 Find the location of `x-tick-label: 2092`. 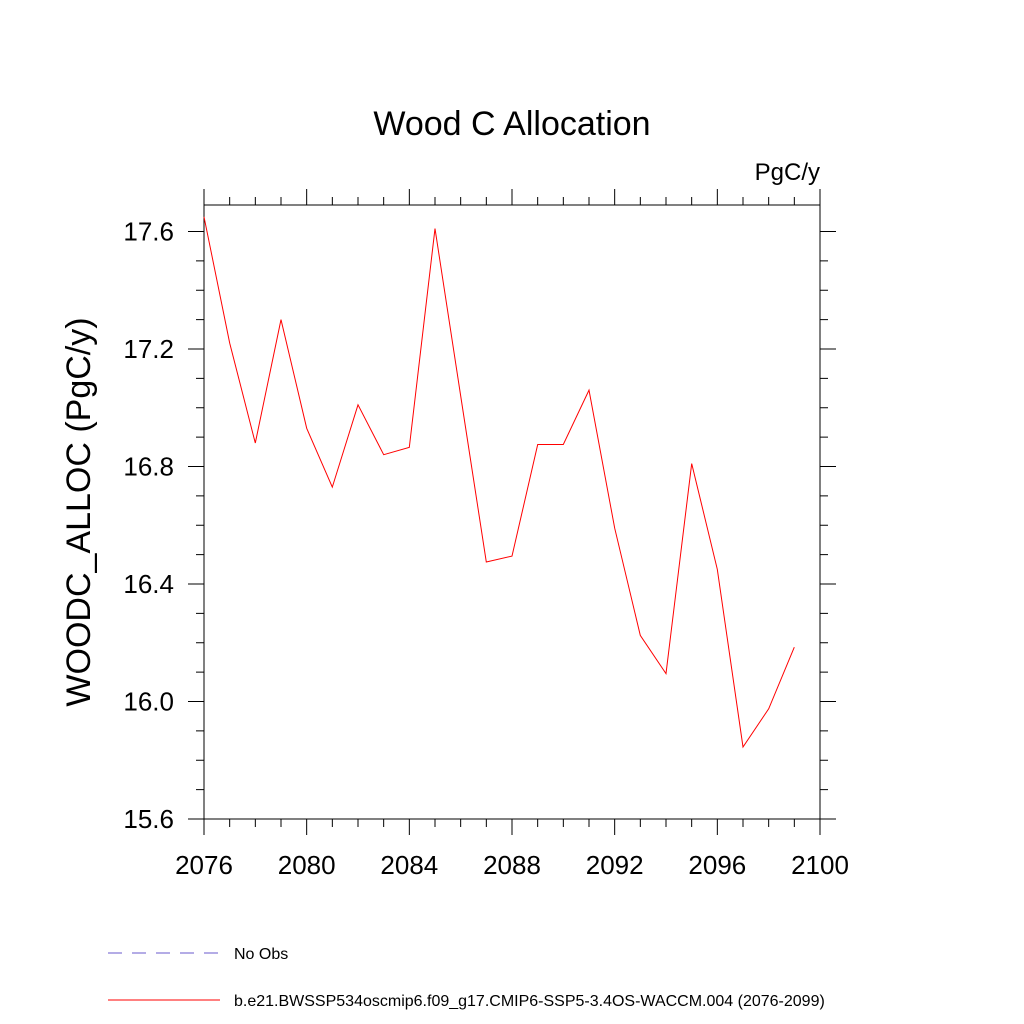

x-tick-label: 2092 is located at coordinates (615, 865).